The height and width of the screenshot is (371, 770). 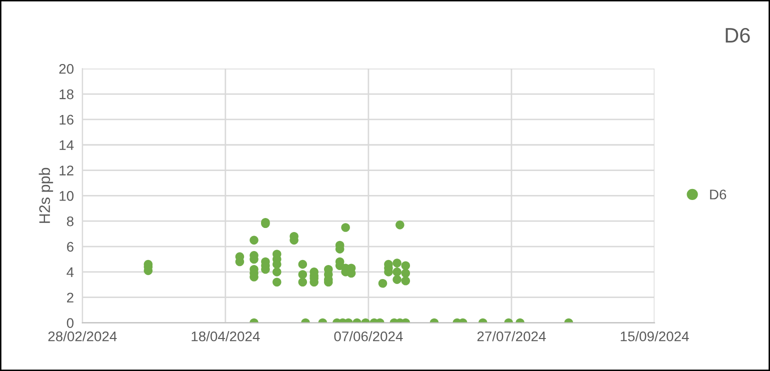 I want to click on x-tick-label: 15/09/2024, so click(x=654, y=336).